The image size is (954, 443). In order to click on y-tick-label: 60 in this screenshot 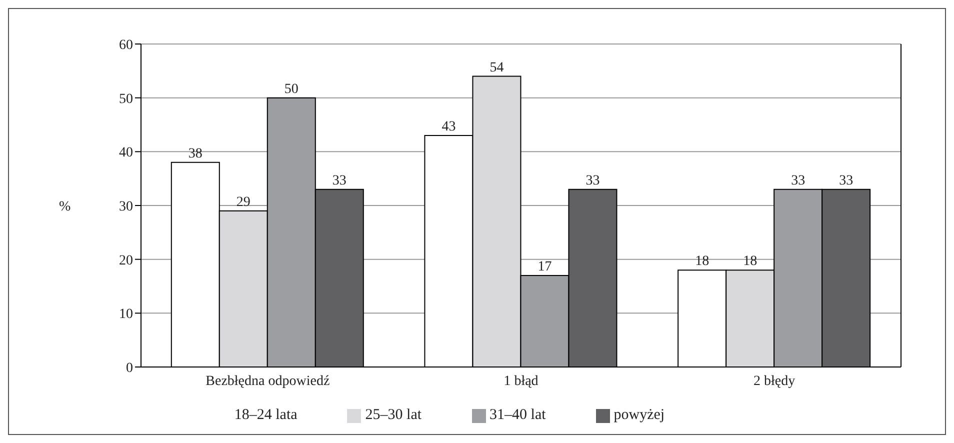, I will do `click(126, 45)`.